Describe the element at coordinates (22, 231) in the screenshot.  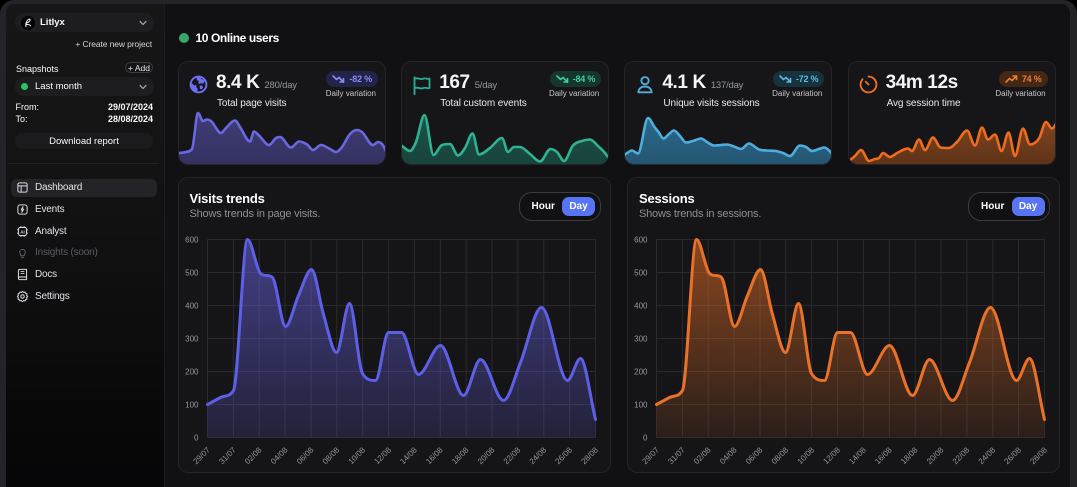
I see `svg-text: AI` at that location.